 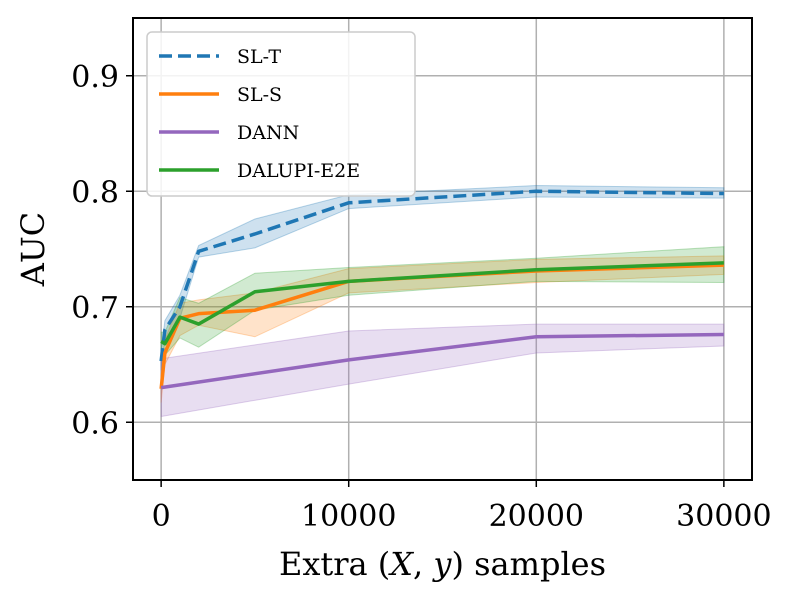 I want to click on dann-band, so click(x=442, y=370).